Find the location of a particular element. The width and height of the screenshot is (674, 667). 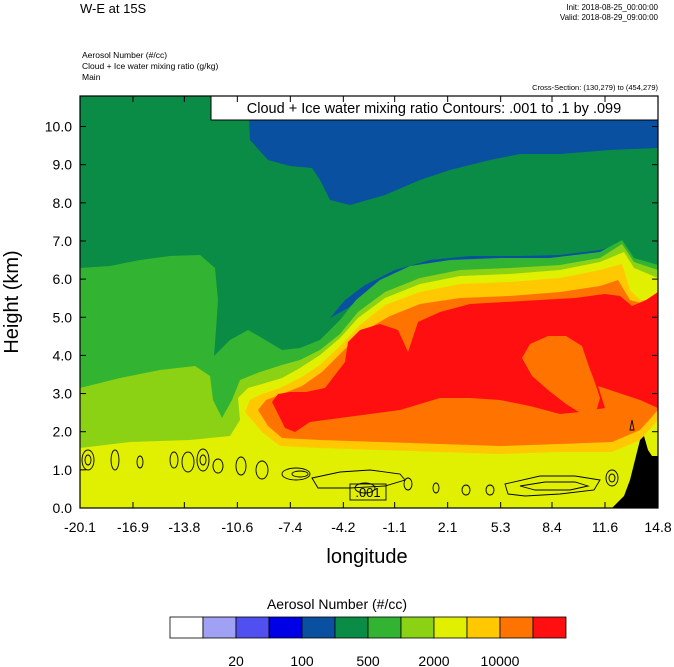

x-tick-label: 2.1 is located at coordinates (448, 527).